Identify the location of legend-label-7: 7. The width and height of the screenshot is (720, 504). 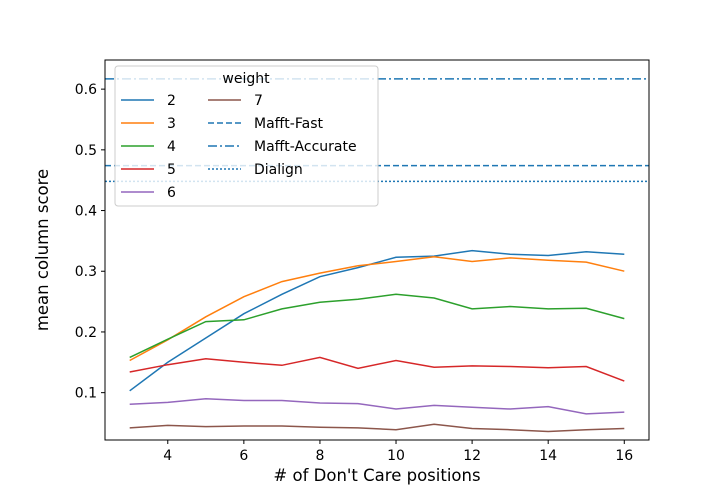
(258, 101).